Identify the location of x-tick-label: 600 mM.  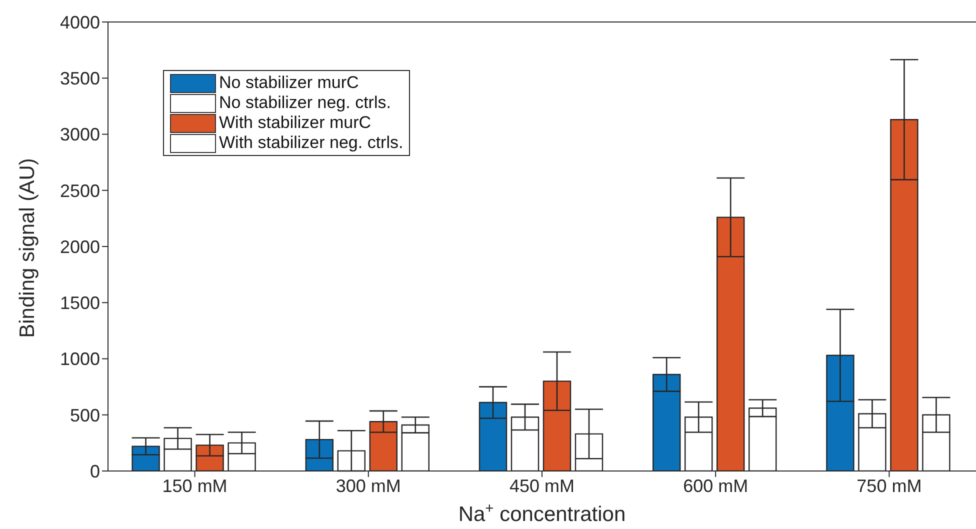
(715, 486).